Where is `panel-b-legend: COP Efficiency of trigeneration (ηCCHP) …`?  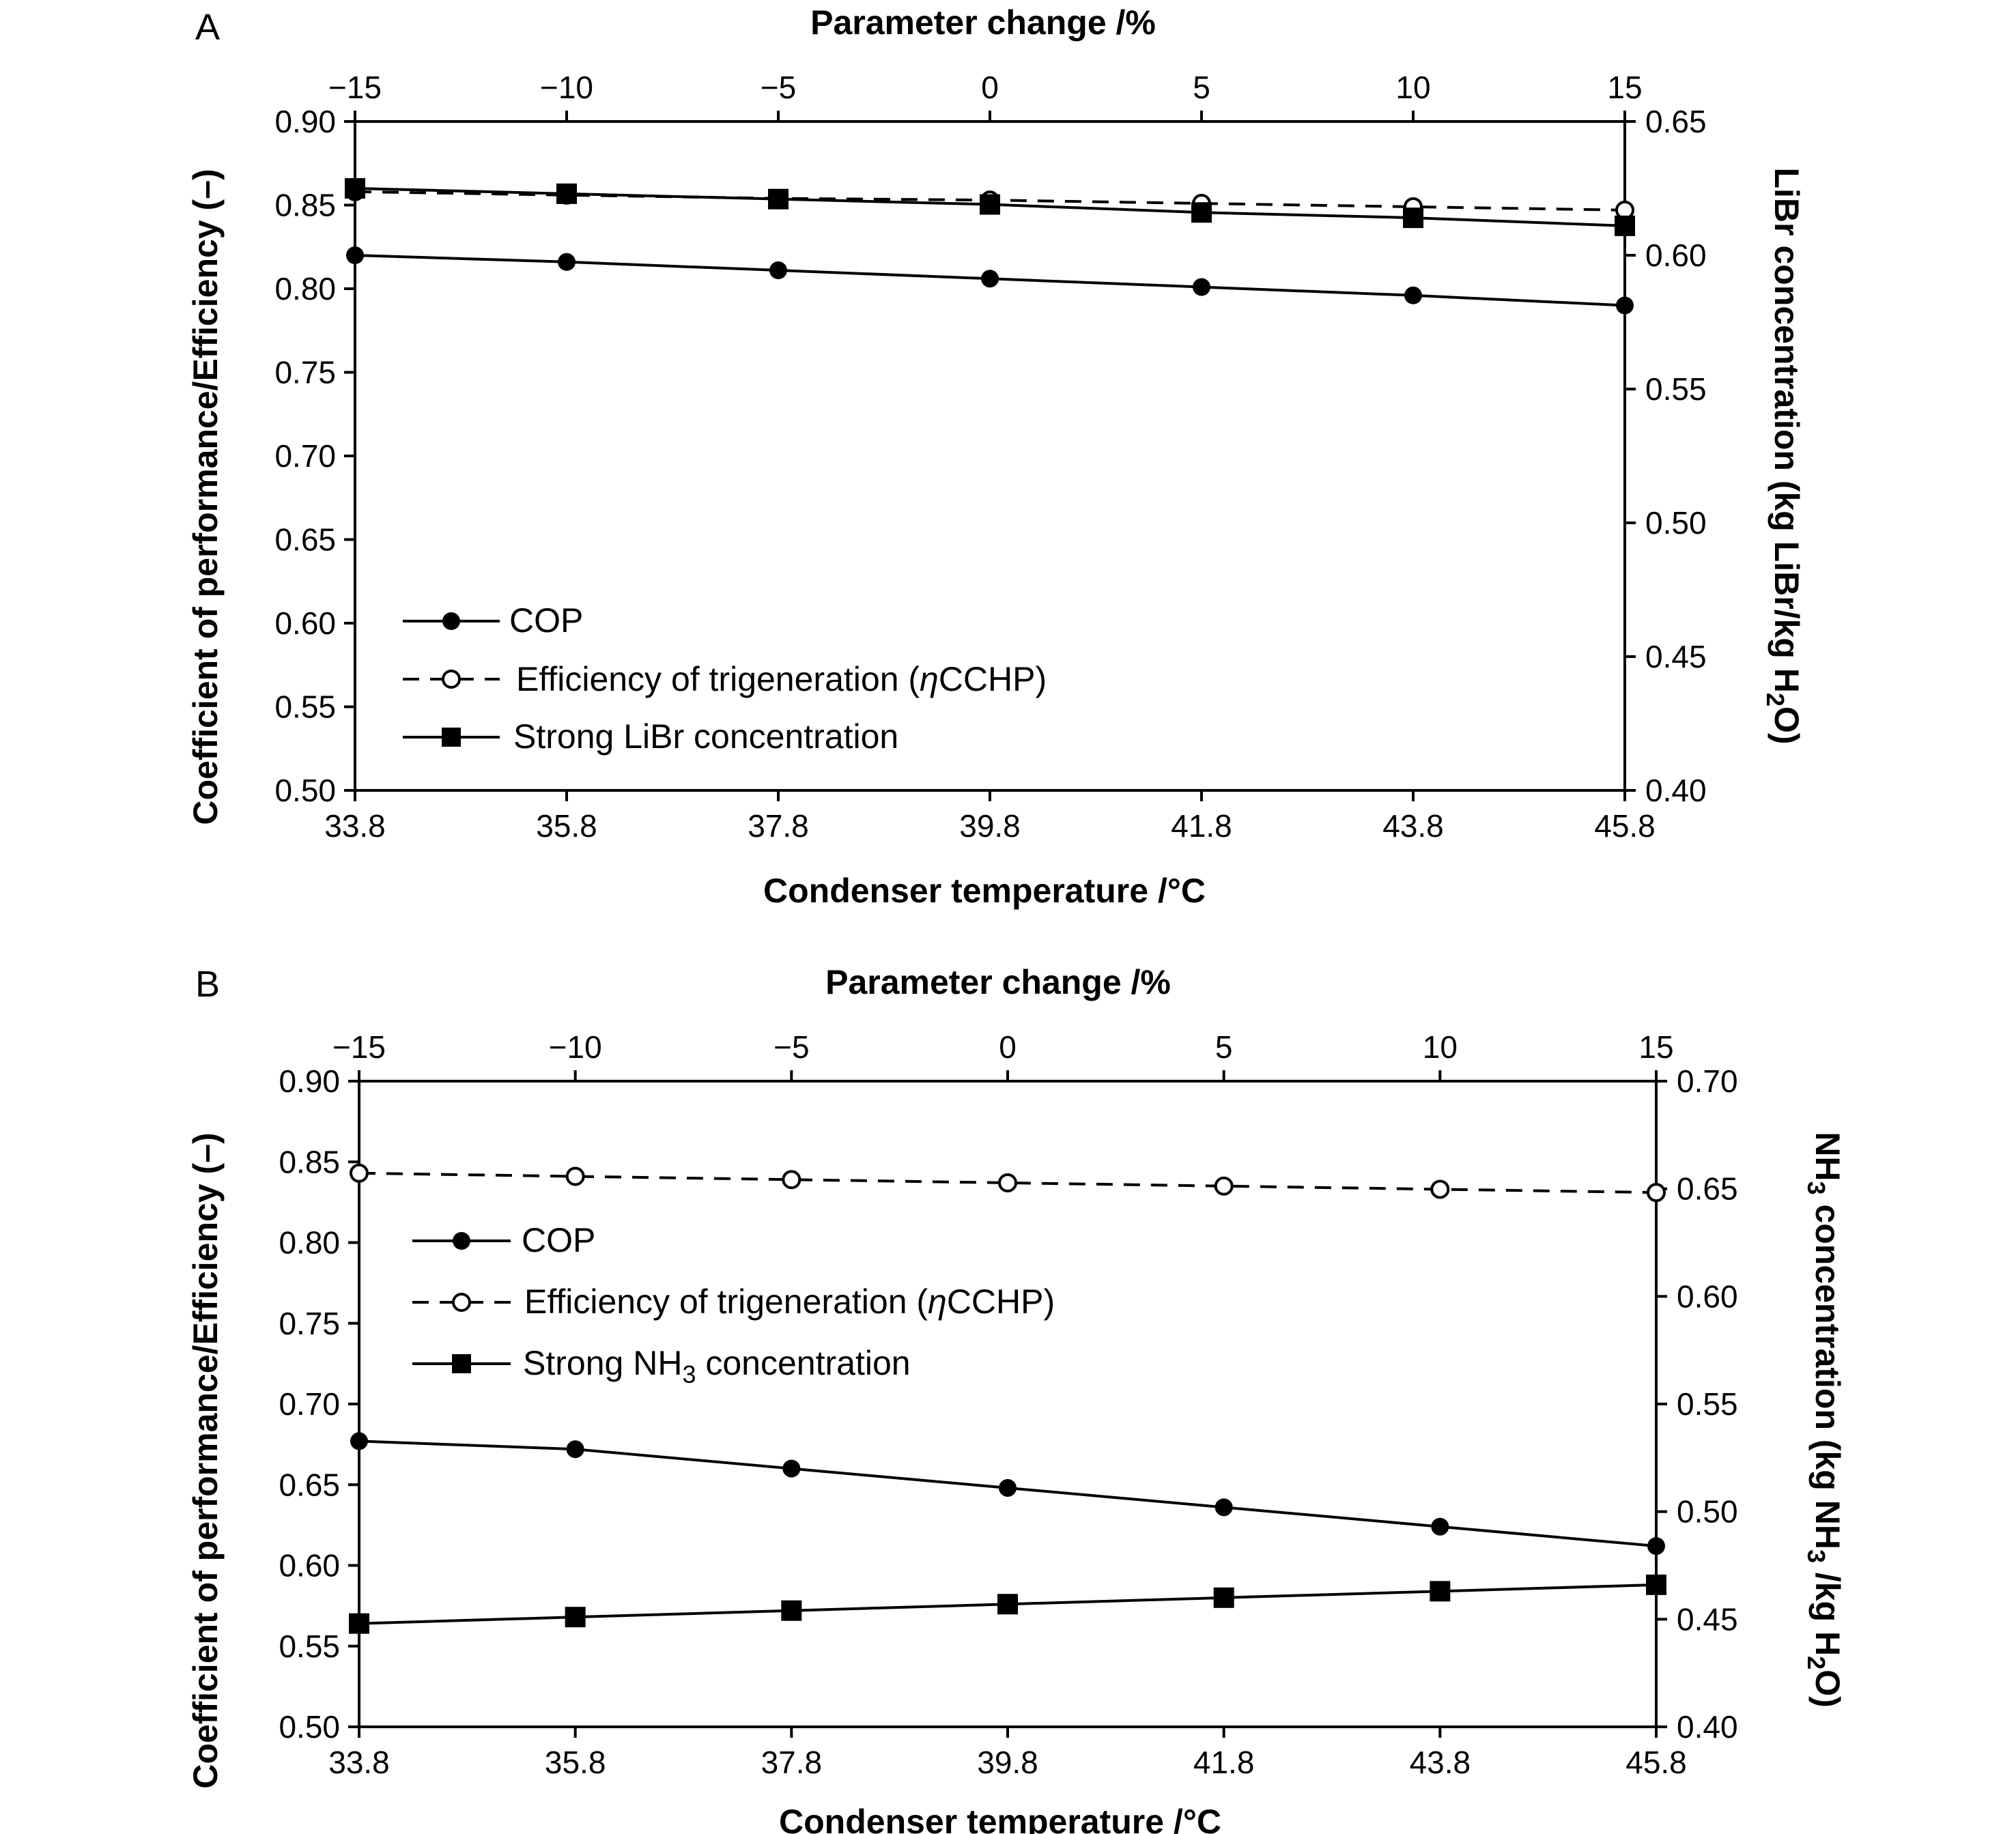 panel-b-legend: COP Efficiency of trigeneration (ηCCHP) … is located at coordinates (734, 1304).